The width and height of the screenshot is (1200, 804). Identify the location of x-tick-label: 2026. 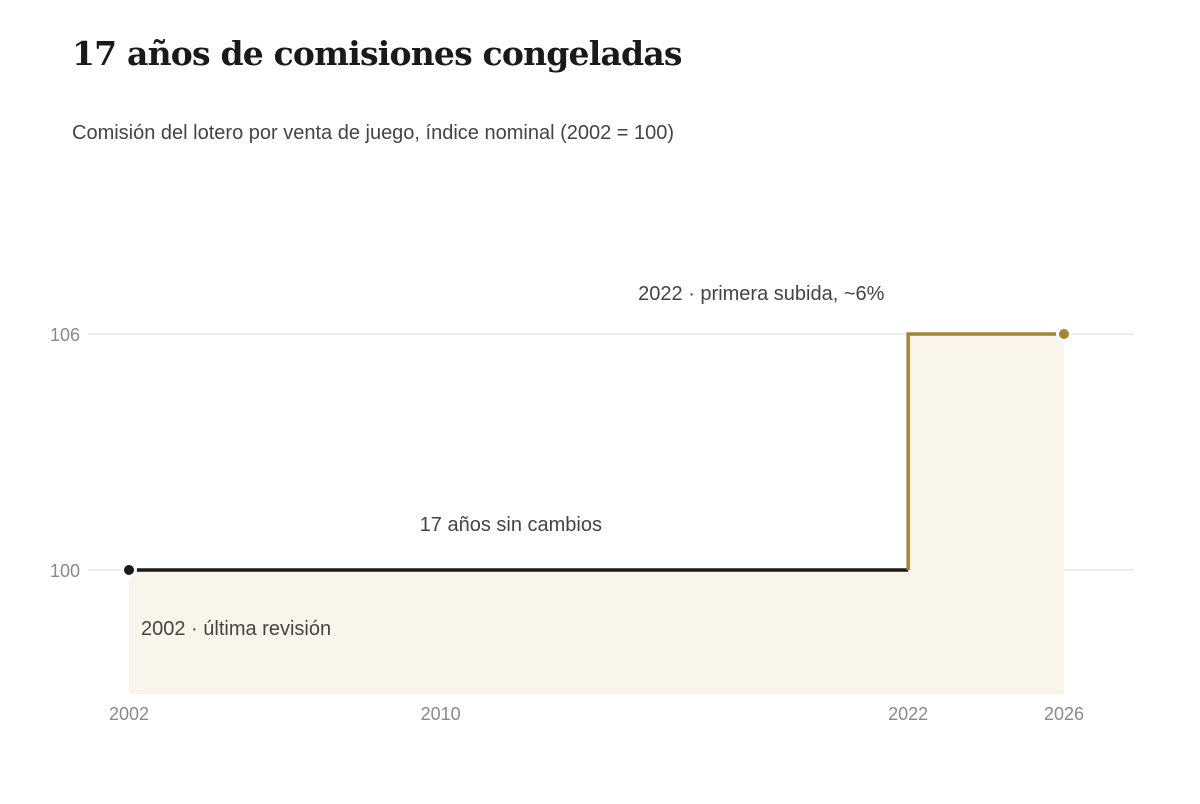
(1064, 714).